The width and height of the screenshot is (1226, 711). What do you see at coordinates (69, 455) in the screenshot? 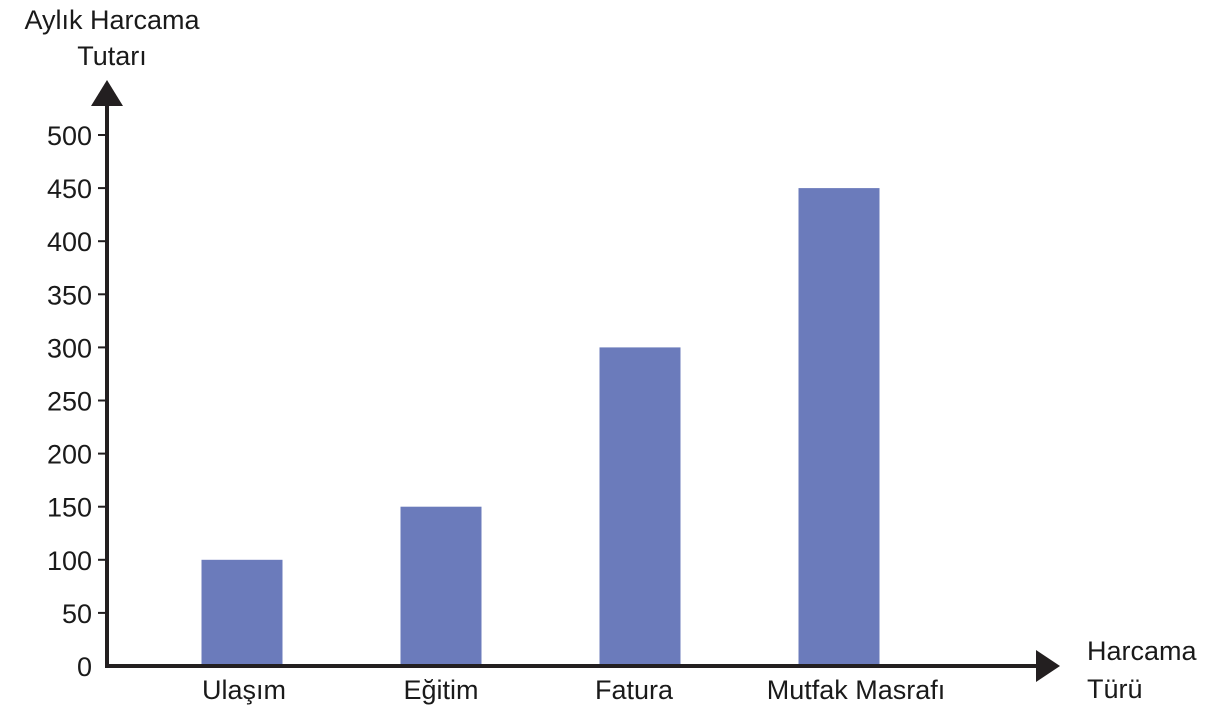
I see `y-tick-label: 200` at bounding box center [69, 455].